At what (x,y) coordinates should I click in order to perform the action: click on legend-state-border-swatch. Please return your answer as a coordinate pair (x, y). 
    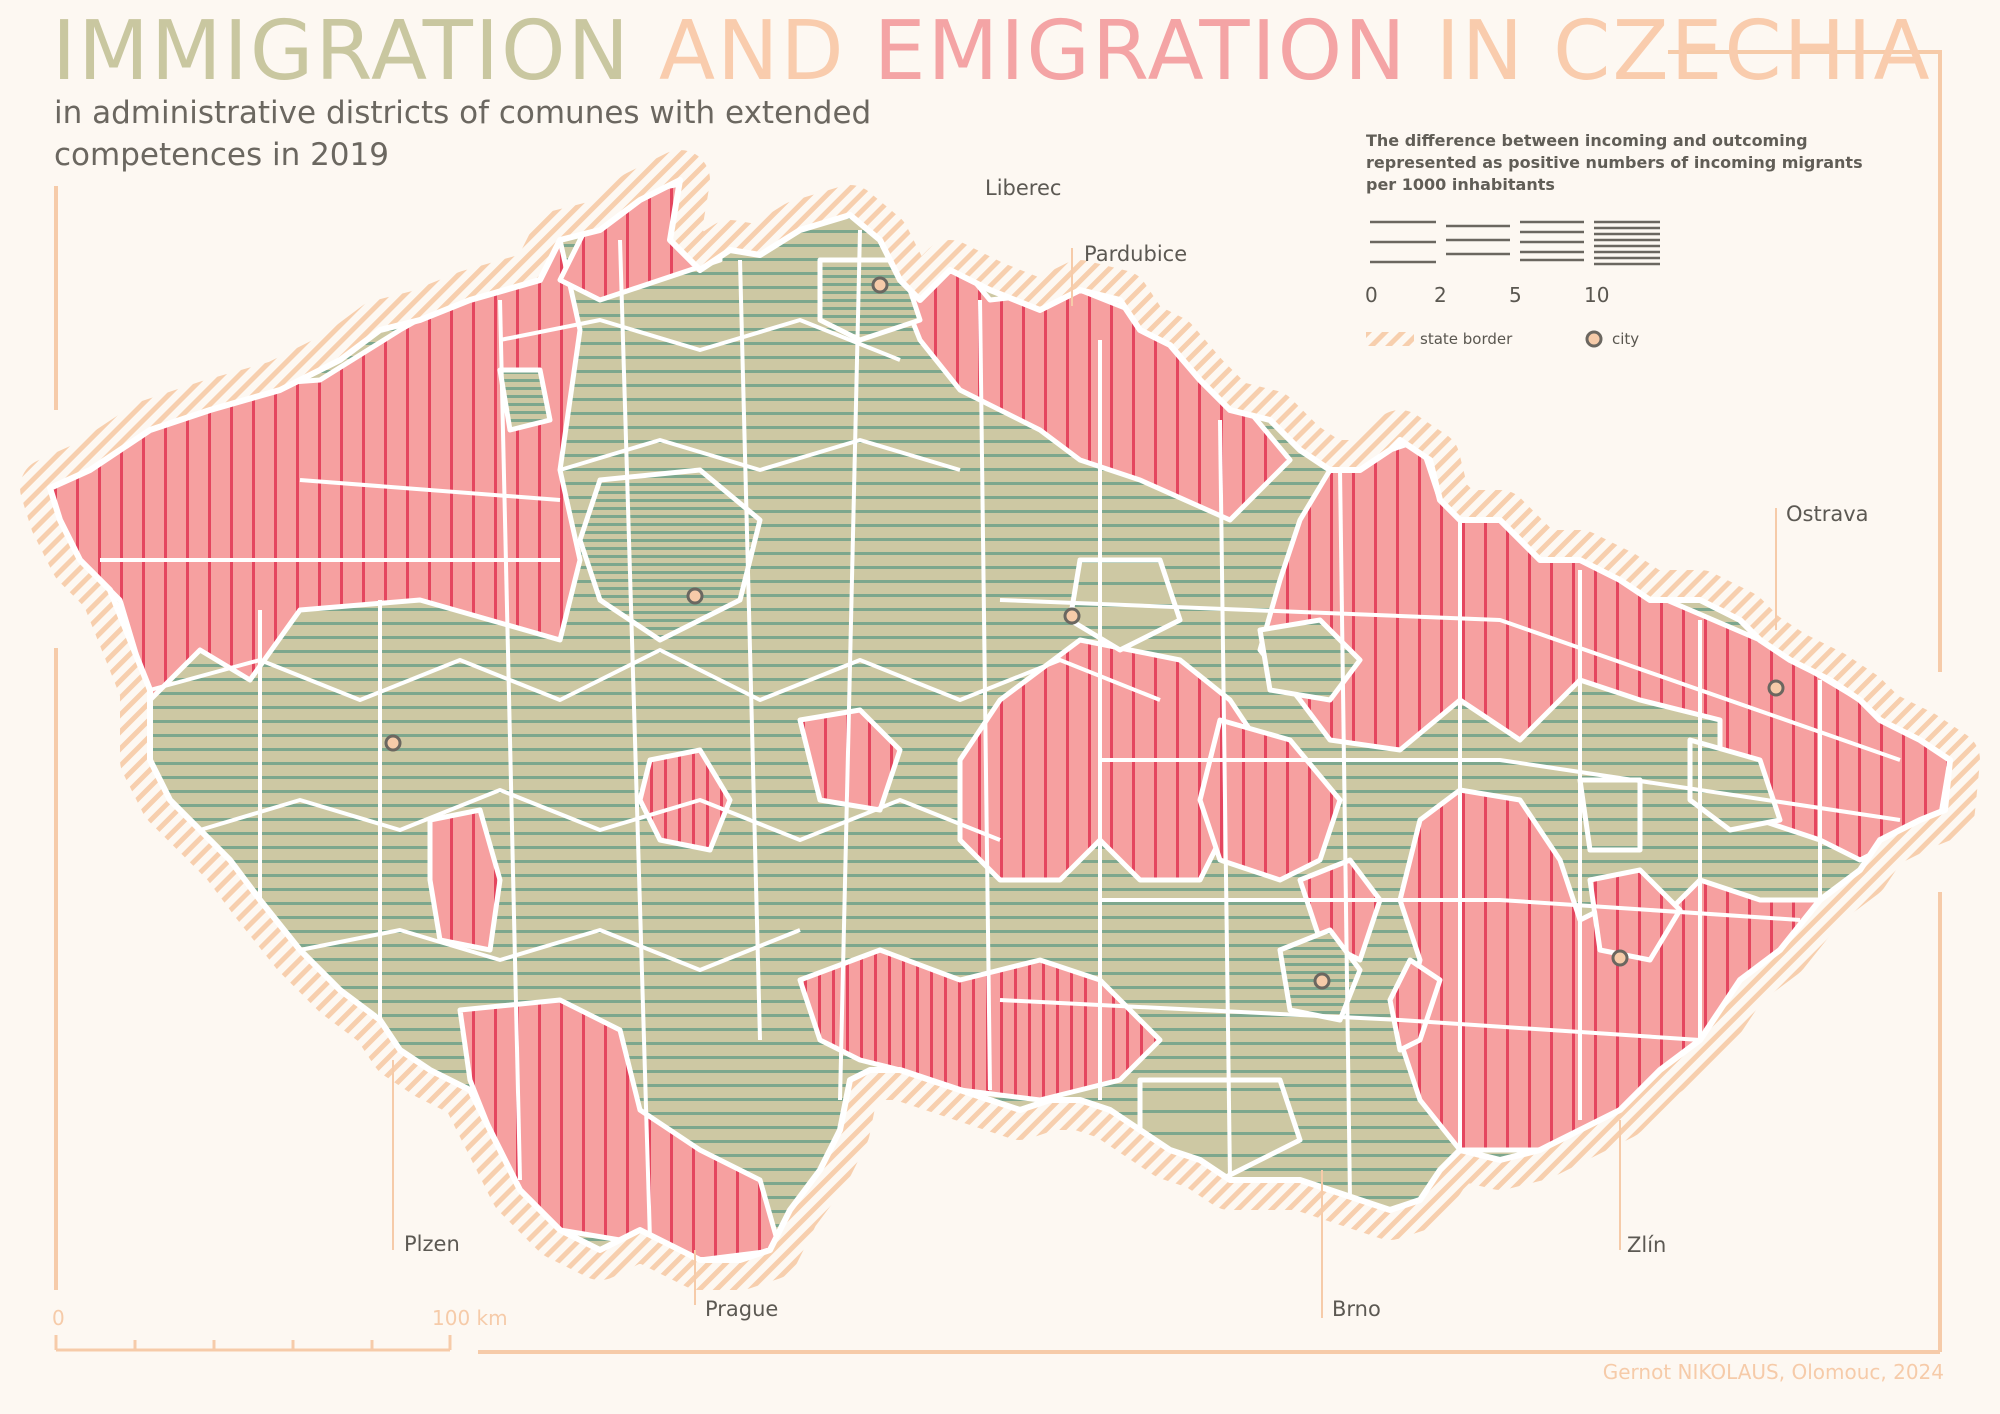
    Looking at the image, I should click on (1390, 339).